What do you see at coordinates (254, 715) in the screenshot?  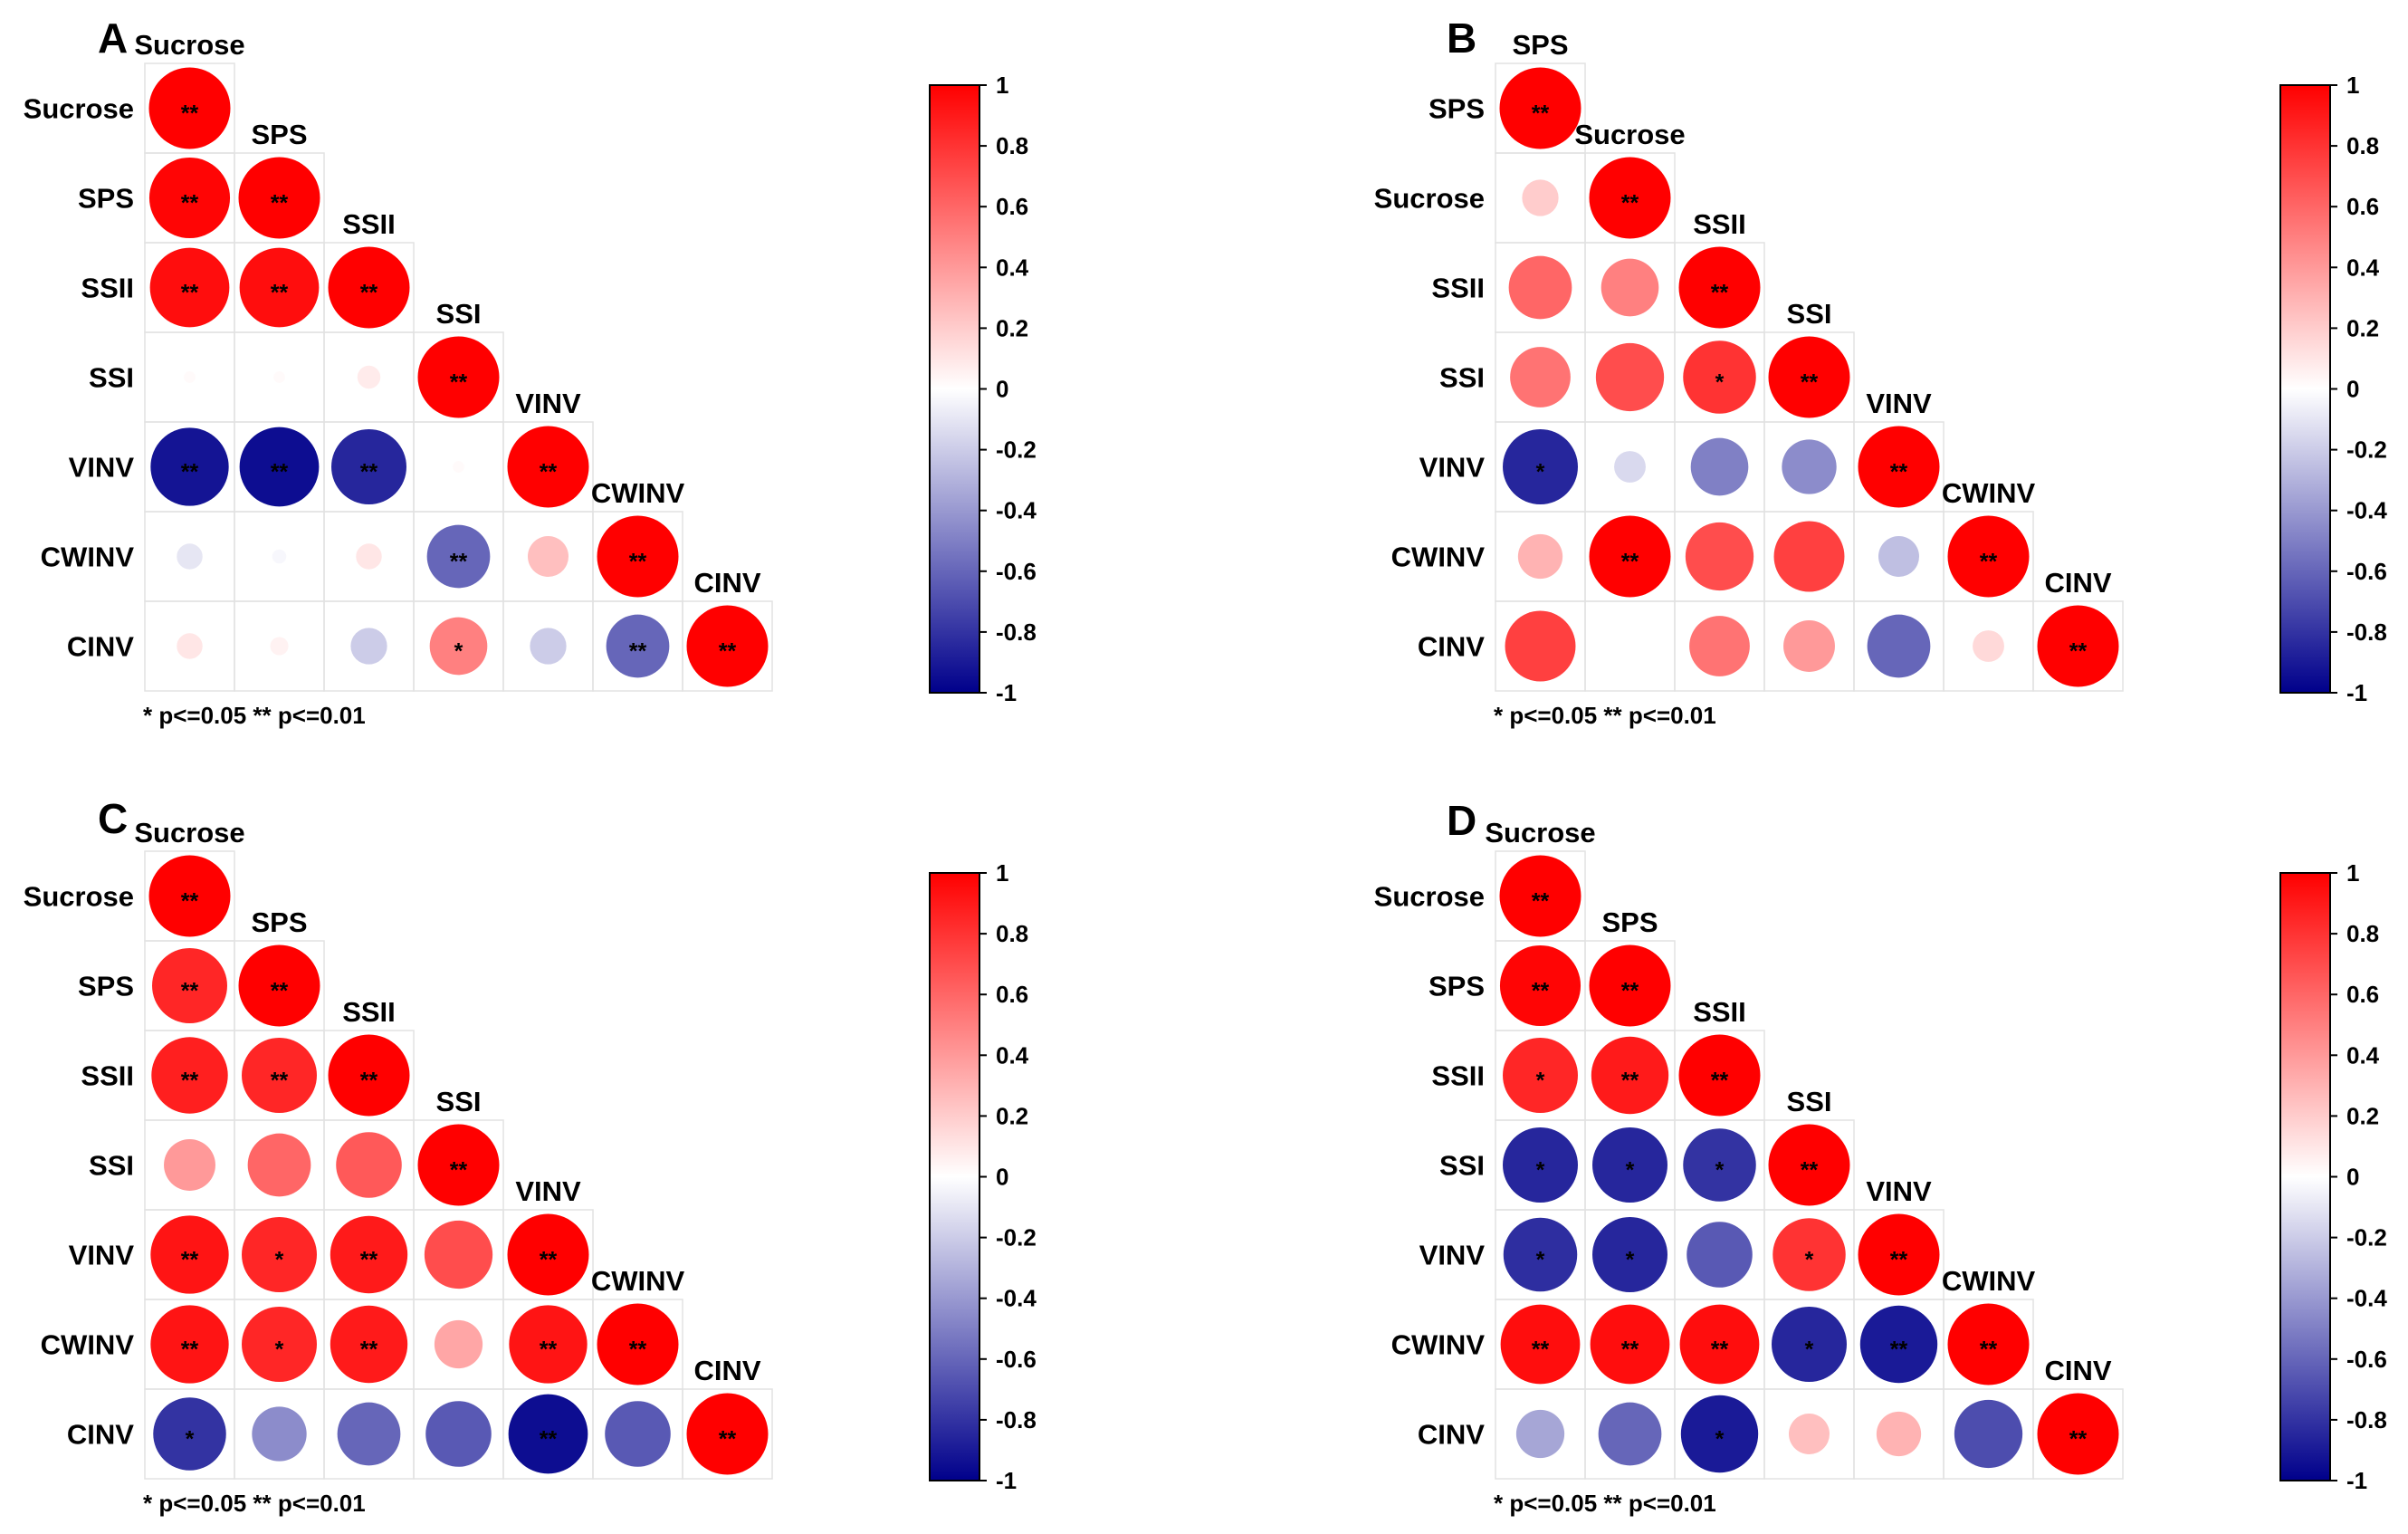 I see `significance-note: * p<=0.05 ** p<=0.01` at bounding box center [254, 715].